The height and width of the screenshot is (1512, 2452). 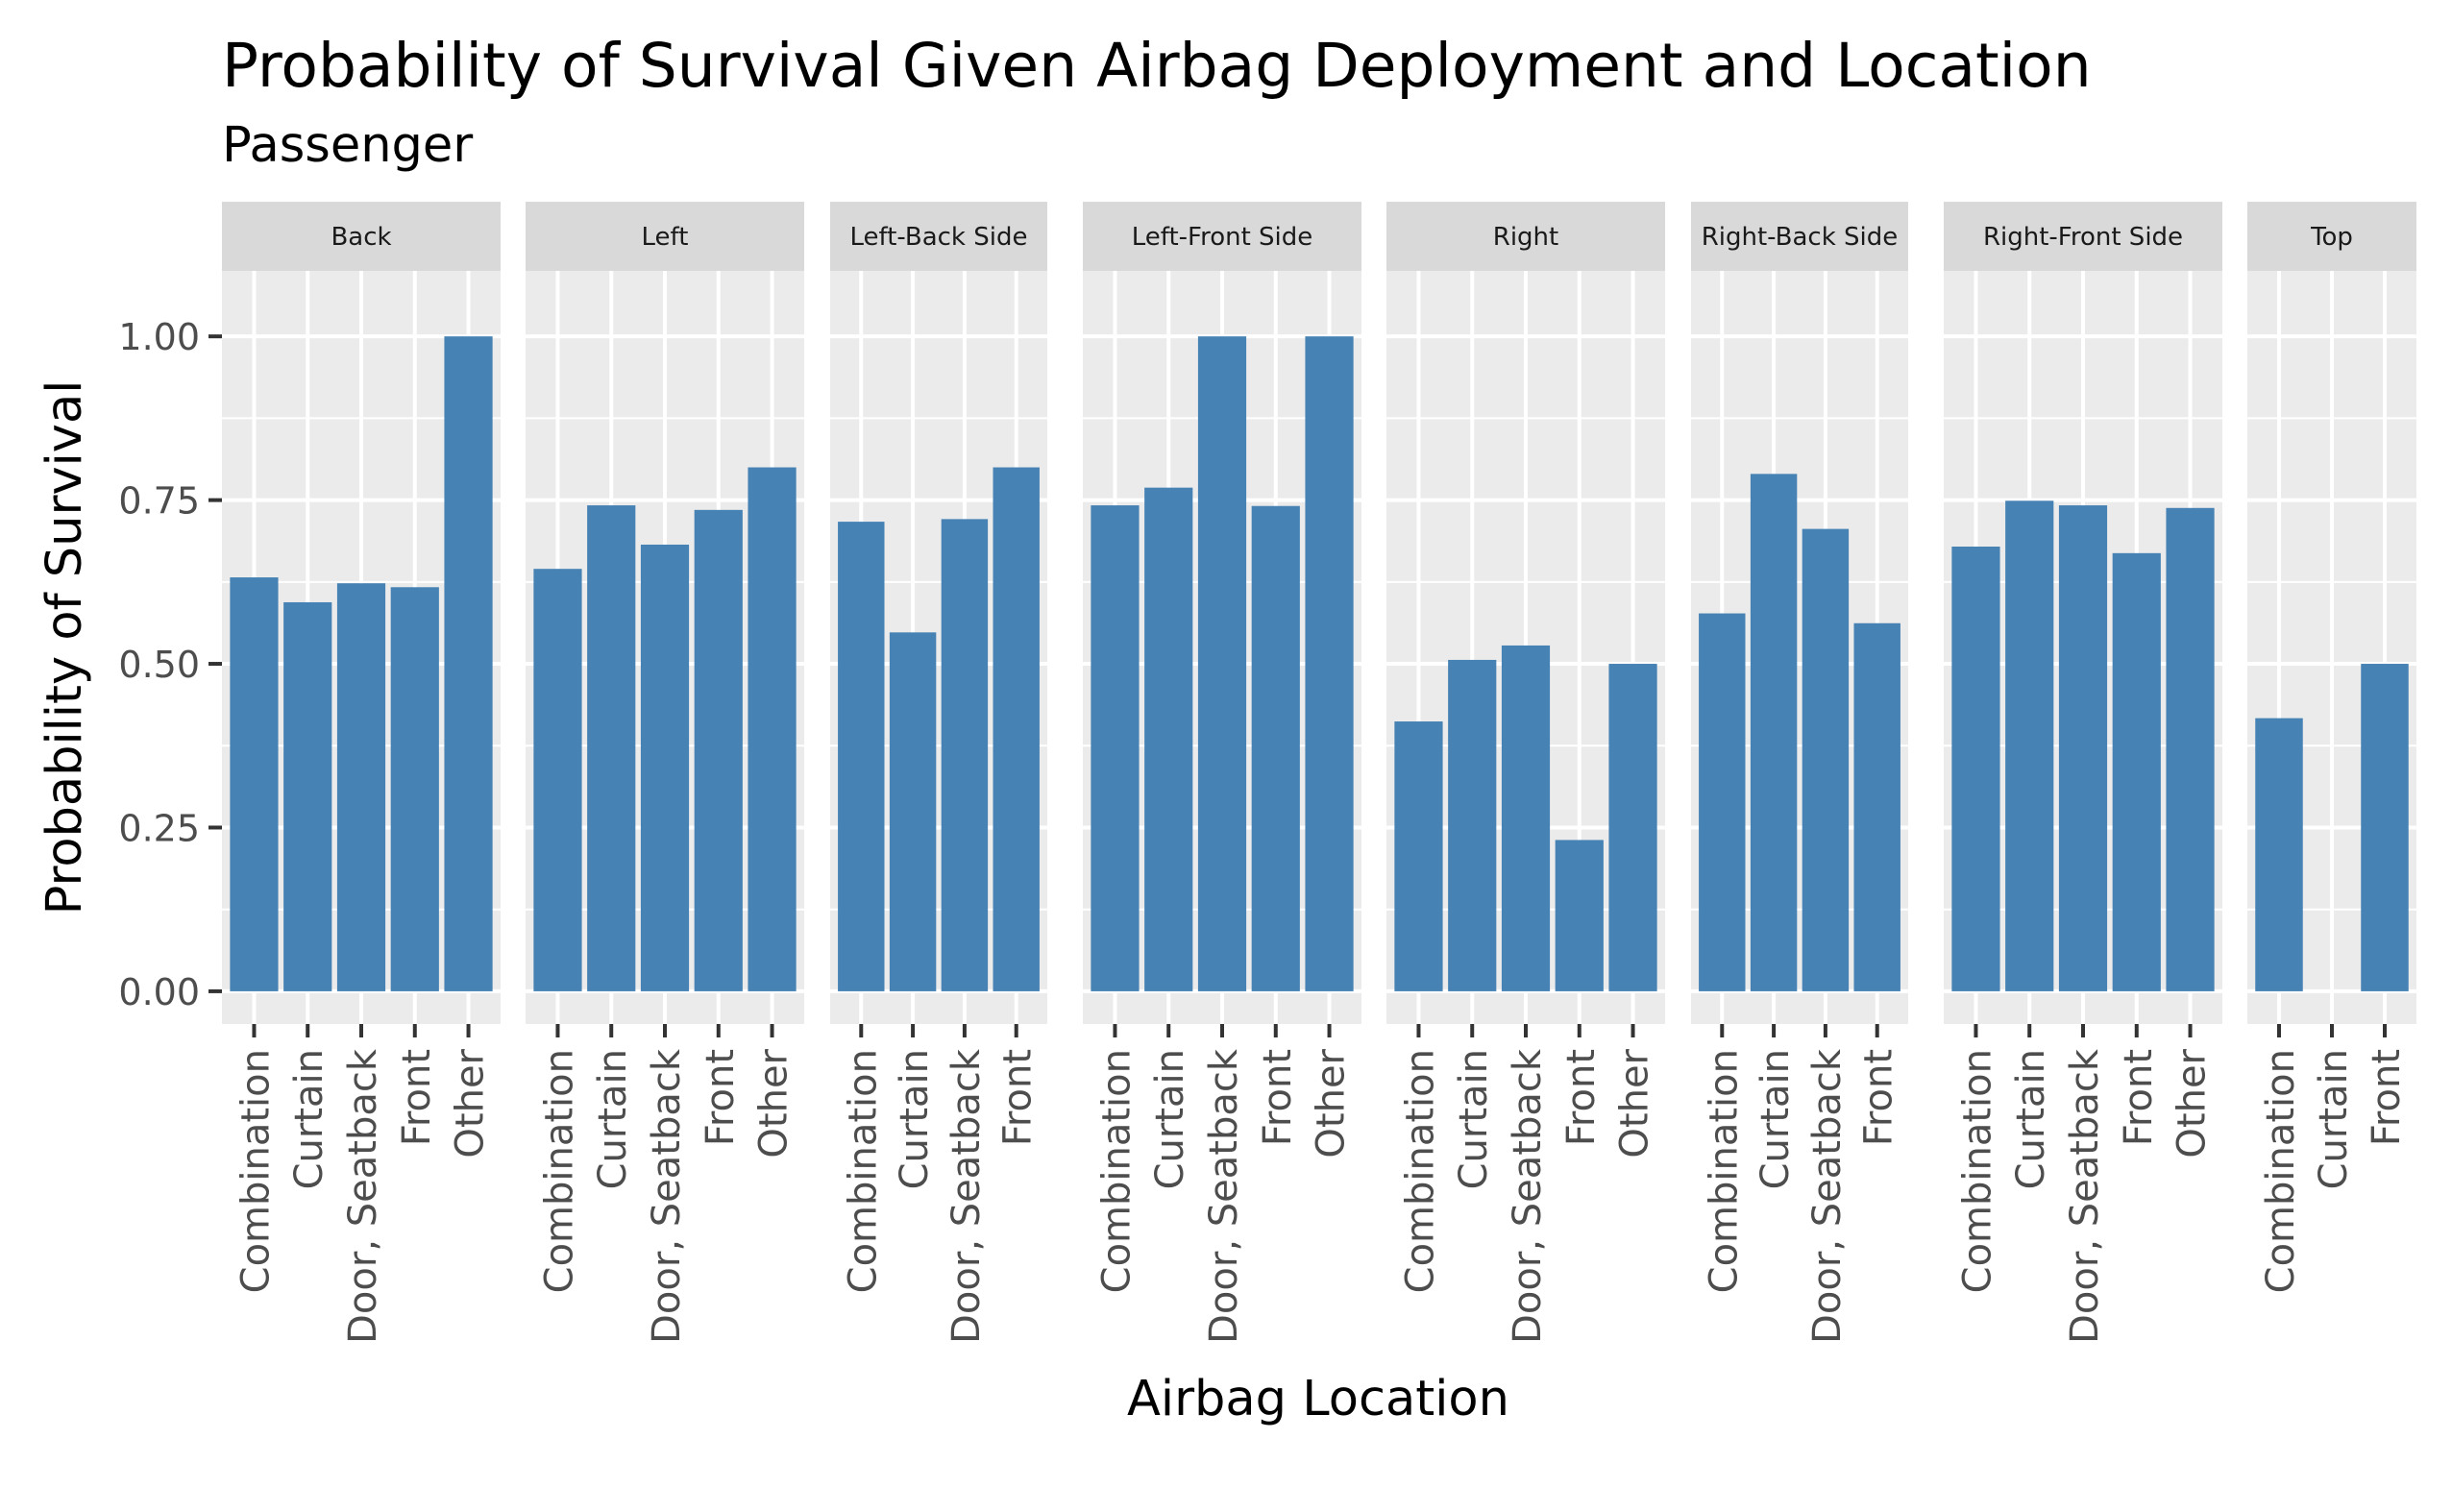 What do you see at coordinates (159, 992) in the screenshot?
I see `y-tick-label: 0.00` at bounding box center [159, 992].